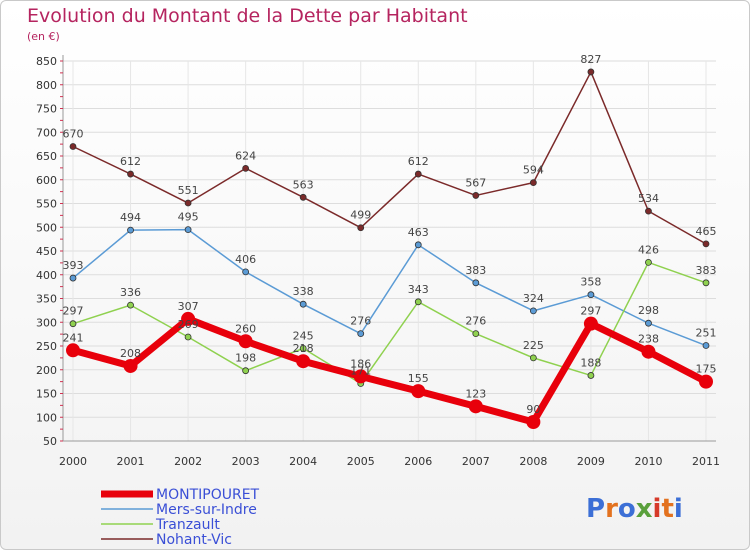 The height and width of the screenshot is (550, 750). What do you see at coordinates (73, 134) in the screenshot?
I see `data-label: 670` at bounding box center [73, 134].